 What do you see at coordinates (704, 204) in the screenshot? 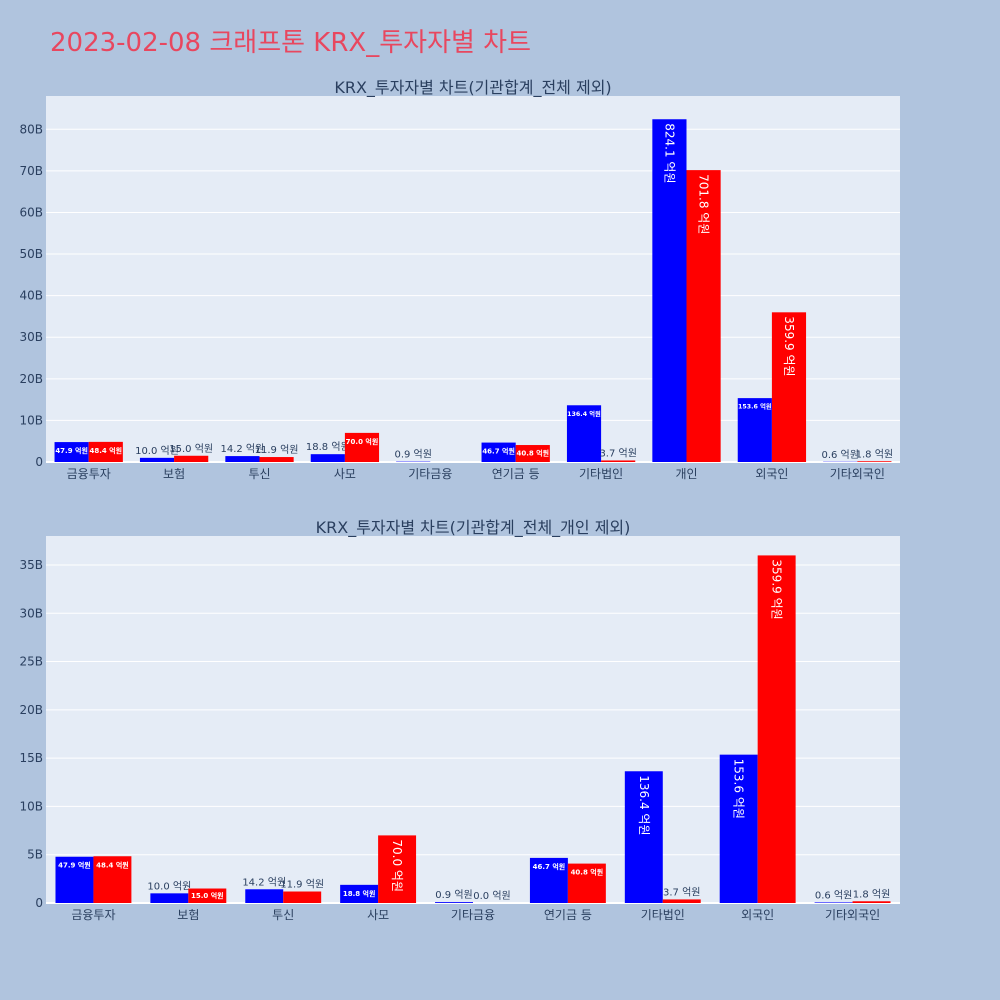
I see `bar-value-label: 701.8 억원` at bounding box center [704, 204].